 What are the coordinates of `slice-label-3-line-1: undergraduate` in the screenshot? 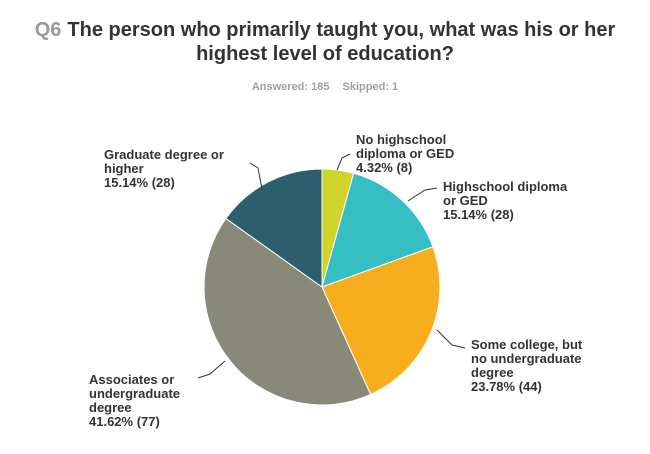 It's located at (134, 393).